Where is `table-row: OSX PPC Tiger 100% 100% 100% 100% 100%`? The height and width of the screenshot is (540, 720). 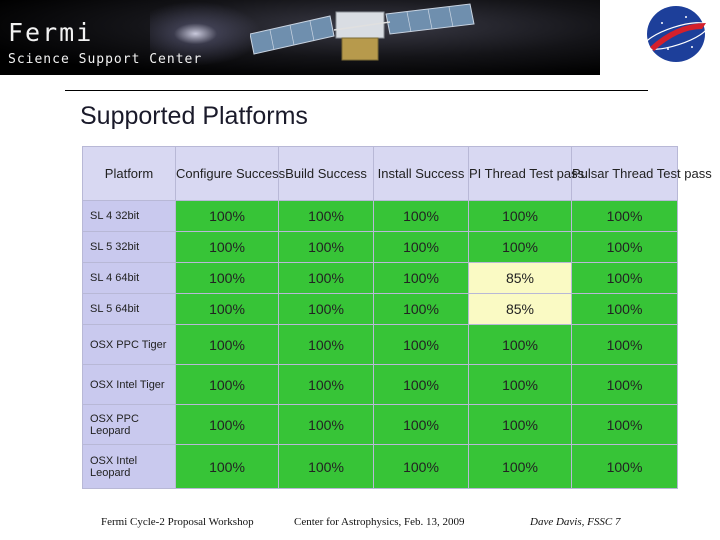 table-row: OSX PPC Tiger 100% 100% 100% 100% 100% is located at coordinates (380, 344).